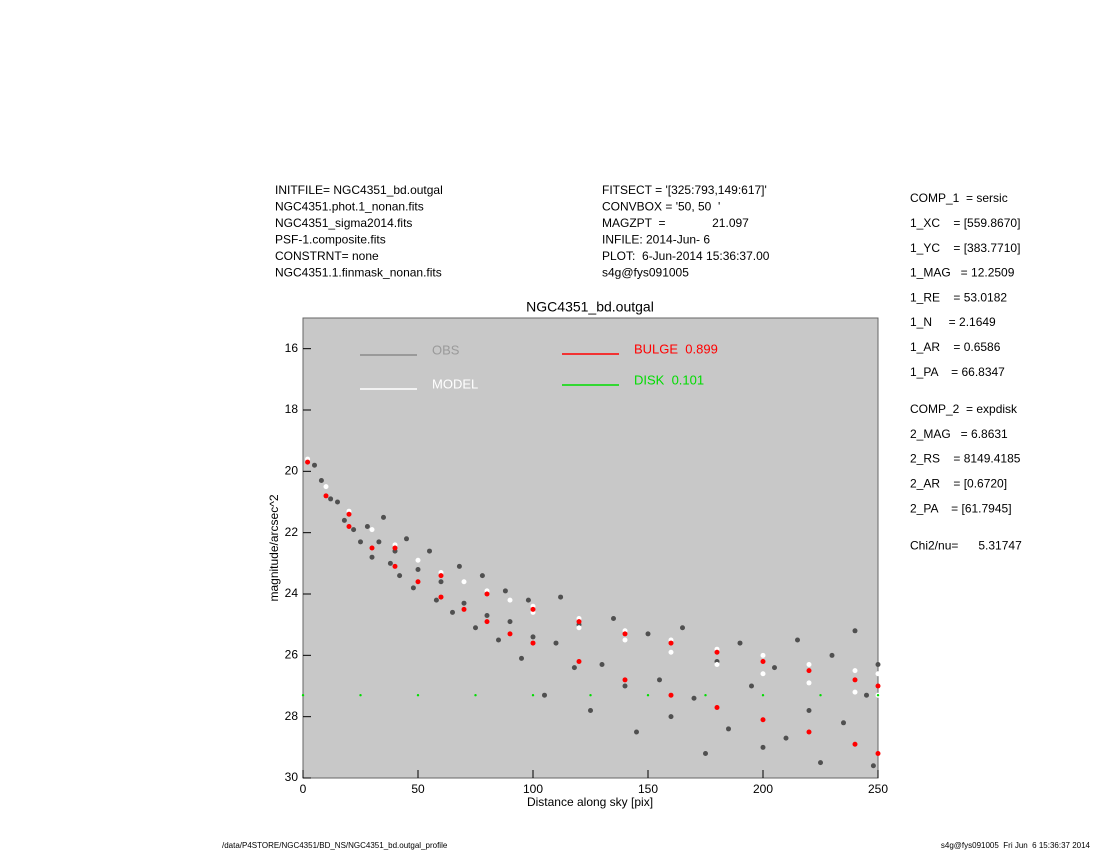 This screenshot has height=855, width=1100. Describe the element at coordinates (645, 273) in the screenshot. I see `info-line: s4g@fys091005` at that location.